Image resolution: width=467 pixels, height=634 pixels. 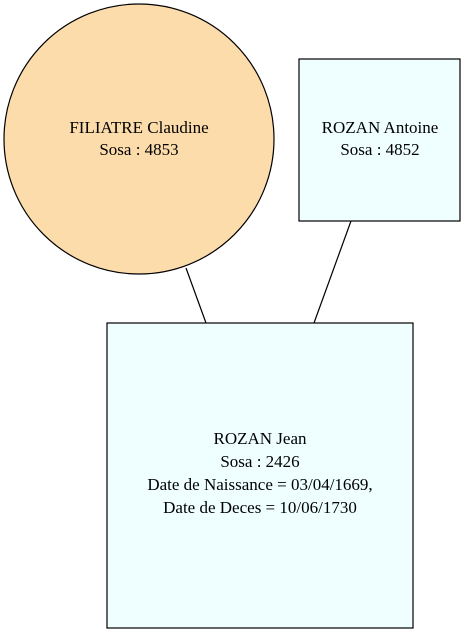 What do you see at coordinates (138, 149) in the screenshot?
I see `sosa-number: Sosa : 4853` at bounding box center [138, 149].